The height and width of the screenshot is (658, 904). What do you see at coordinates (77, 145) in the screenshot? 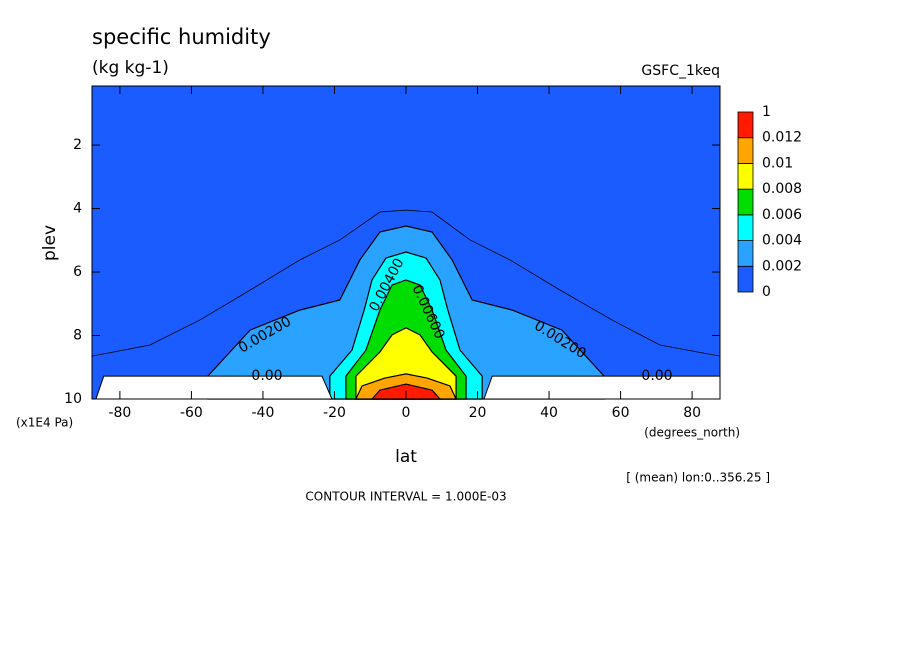
I see `y-tick-label: 2` at bounding box center [77, 145].